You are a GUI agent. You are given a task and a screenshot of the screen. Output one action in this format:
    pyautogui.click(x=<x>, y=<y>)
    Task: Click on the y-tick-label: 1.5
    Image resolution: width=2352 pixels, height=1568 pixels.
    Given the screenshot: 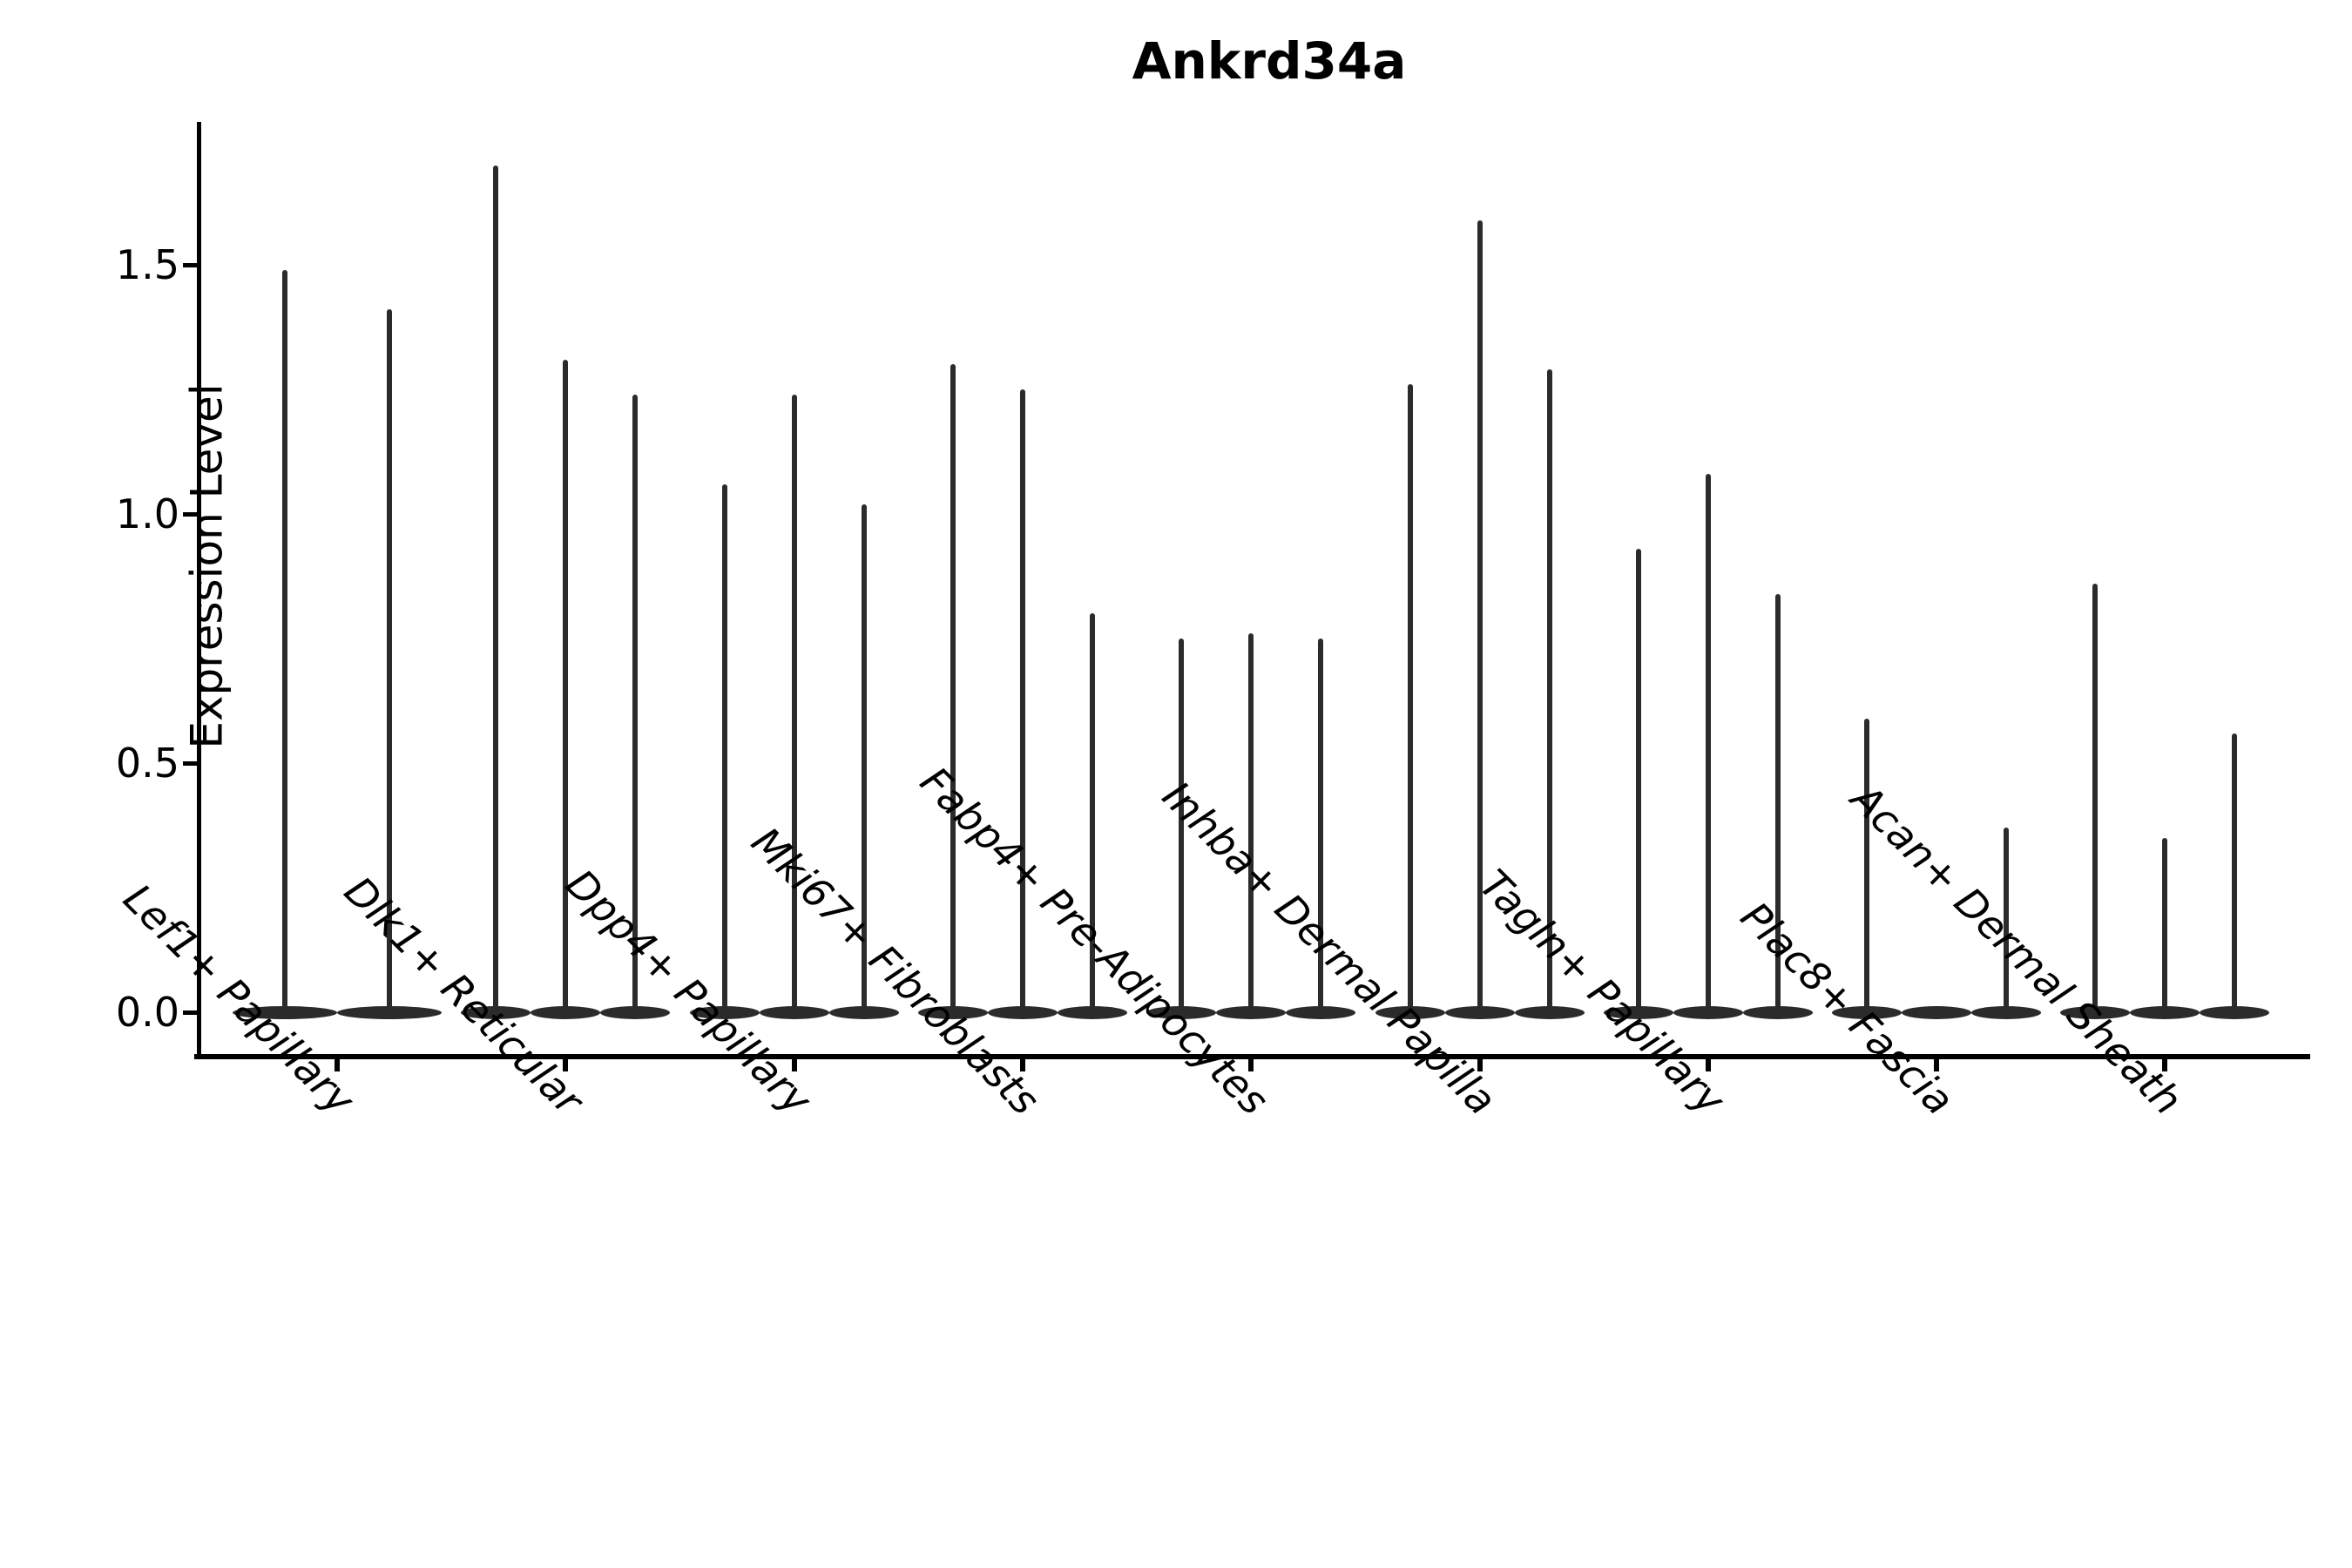 What is the action you would take?
    pyautogui.click(x=147, y=265)
    